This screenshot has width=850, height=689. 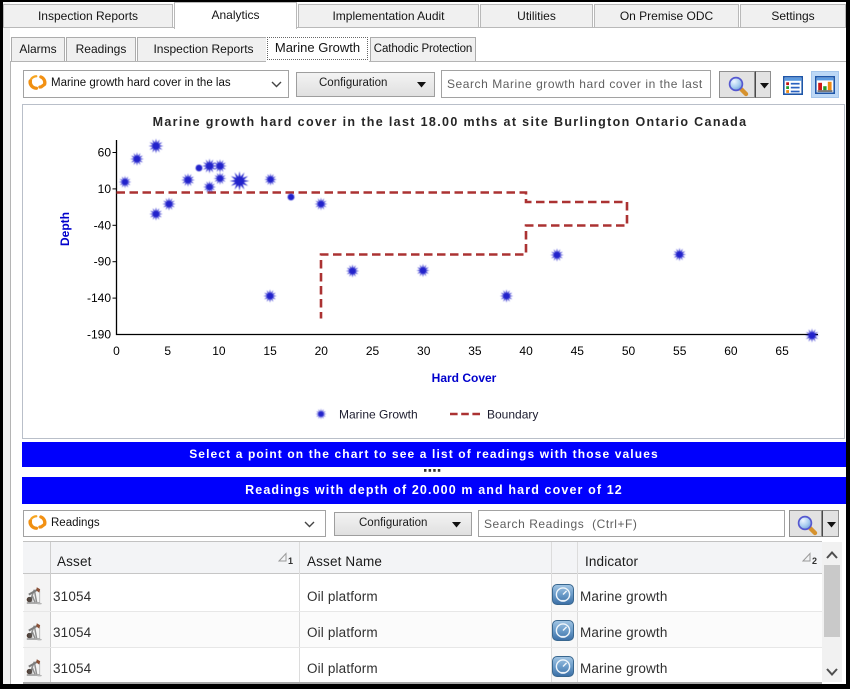 What do you see at coordinates (103, 262) in the screenshot?
I see `svg-text: -90` at bounding box center [103, 262].